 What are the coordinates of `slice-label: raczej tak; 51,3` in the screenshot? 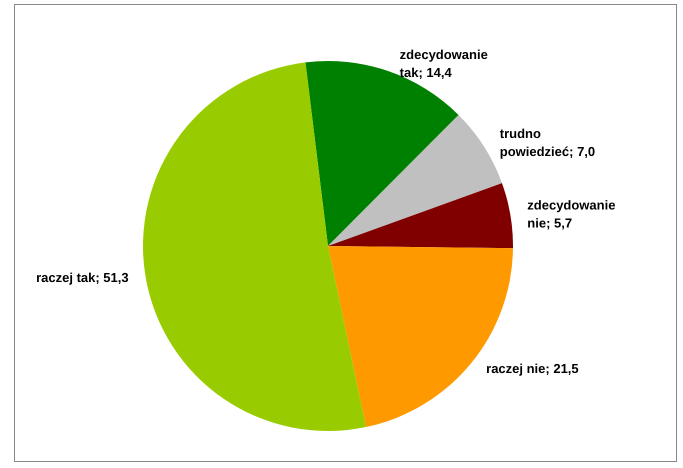 It's located at (82, 278).